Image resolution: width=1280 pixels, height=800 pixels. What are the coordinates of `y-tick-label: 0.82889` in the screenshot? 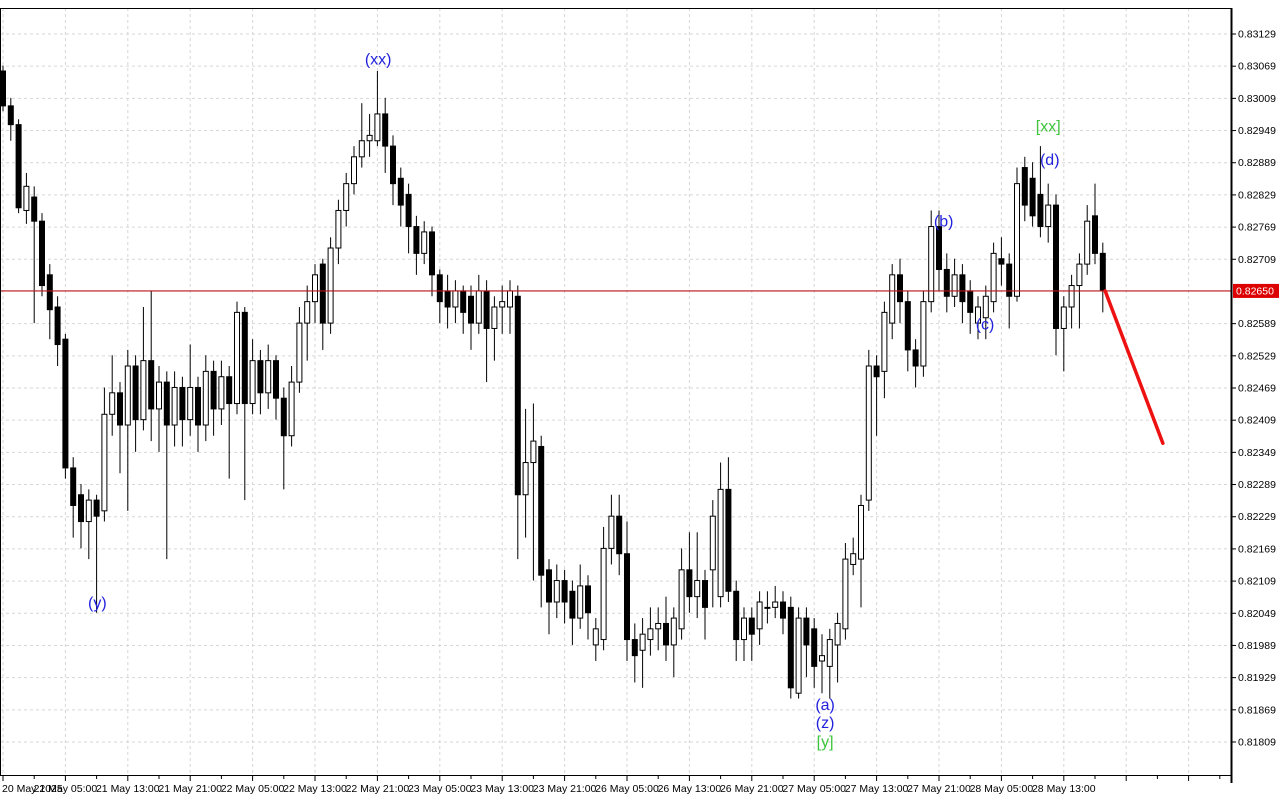 It's located at (1257, 163).